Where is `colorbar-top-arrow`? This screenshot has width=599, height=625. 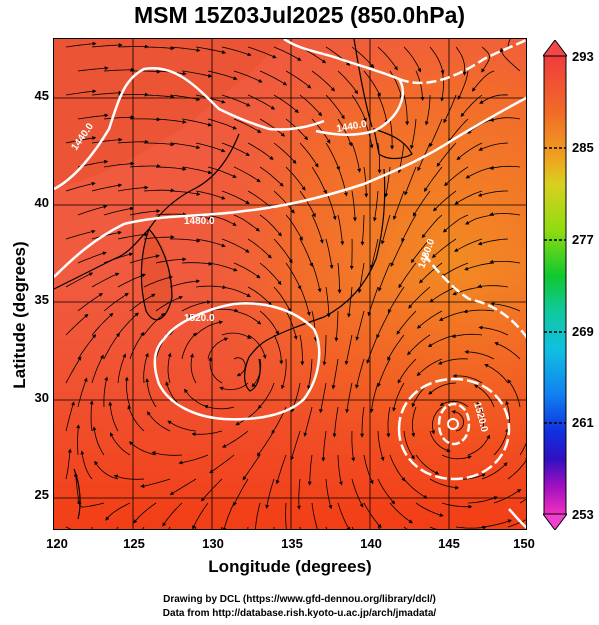
colorbar-top-arrow is located at coordinates (555, 48).